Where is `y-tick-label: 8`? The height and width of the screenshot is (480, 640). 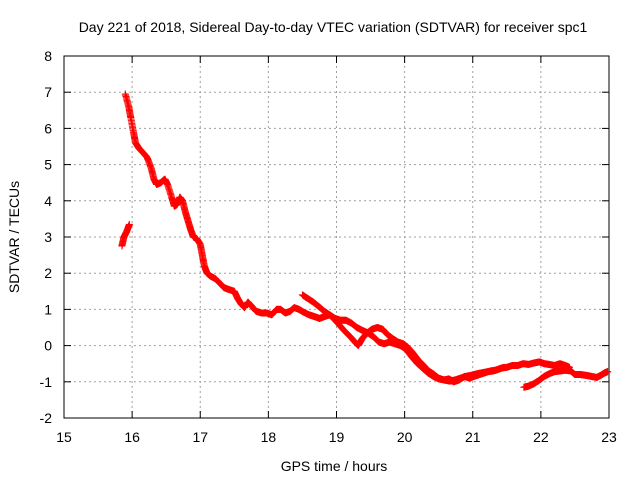
y-tick-label: 8 is located at coordinates (48, 56).